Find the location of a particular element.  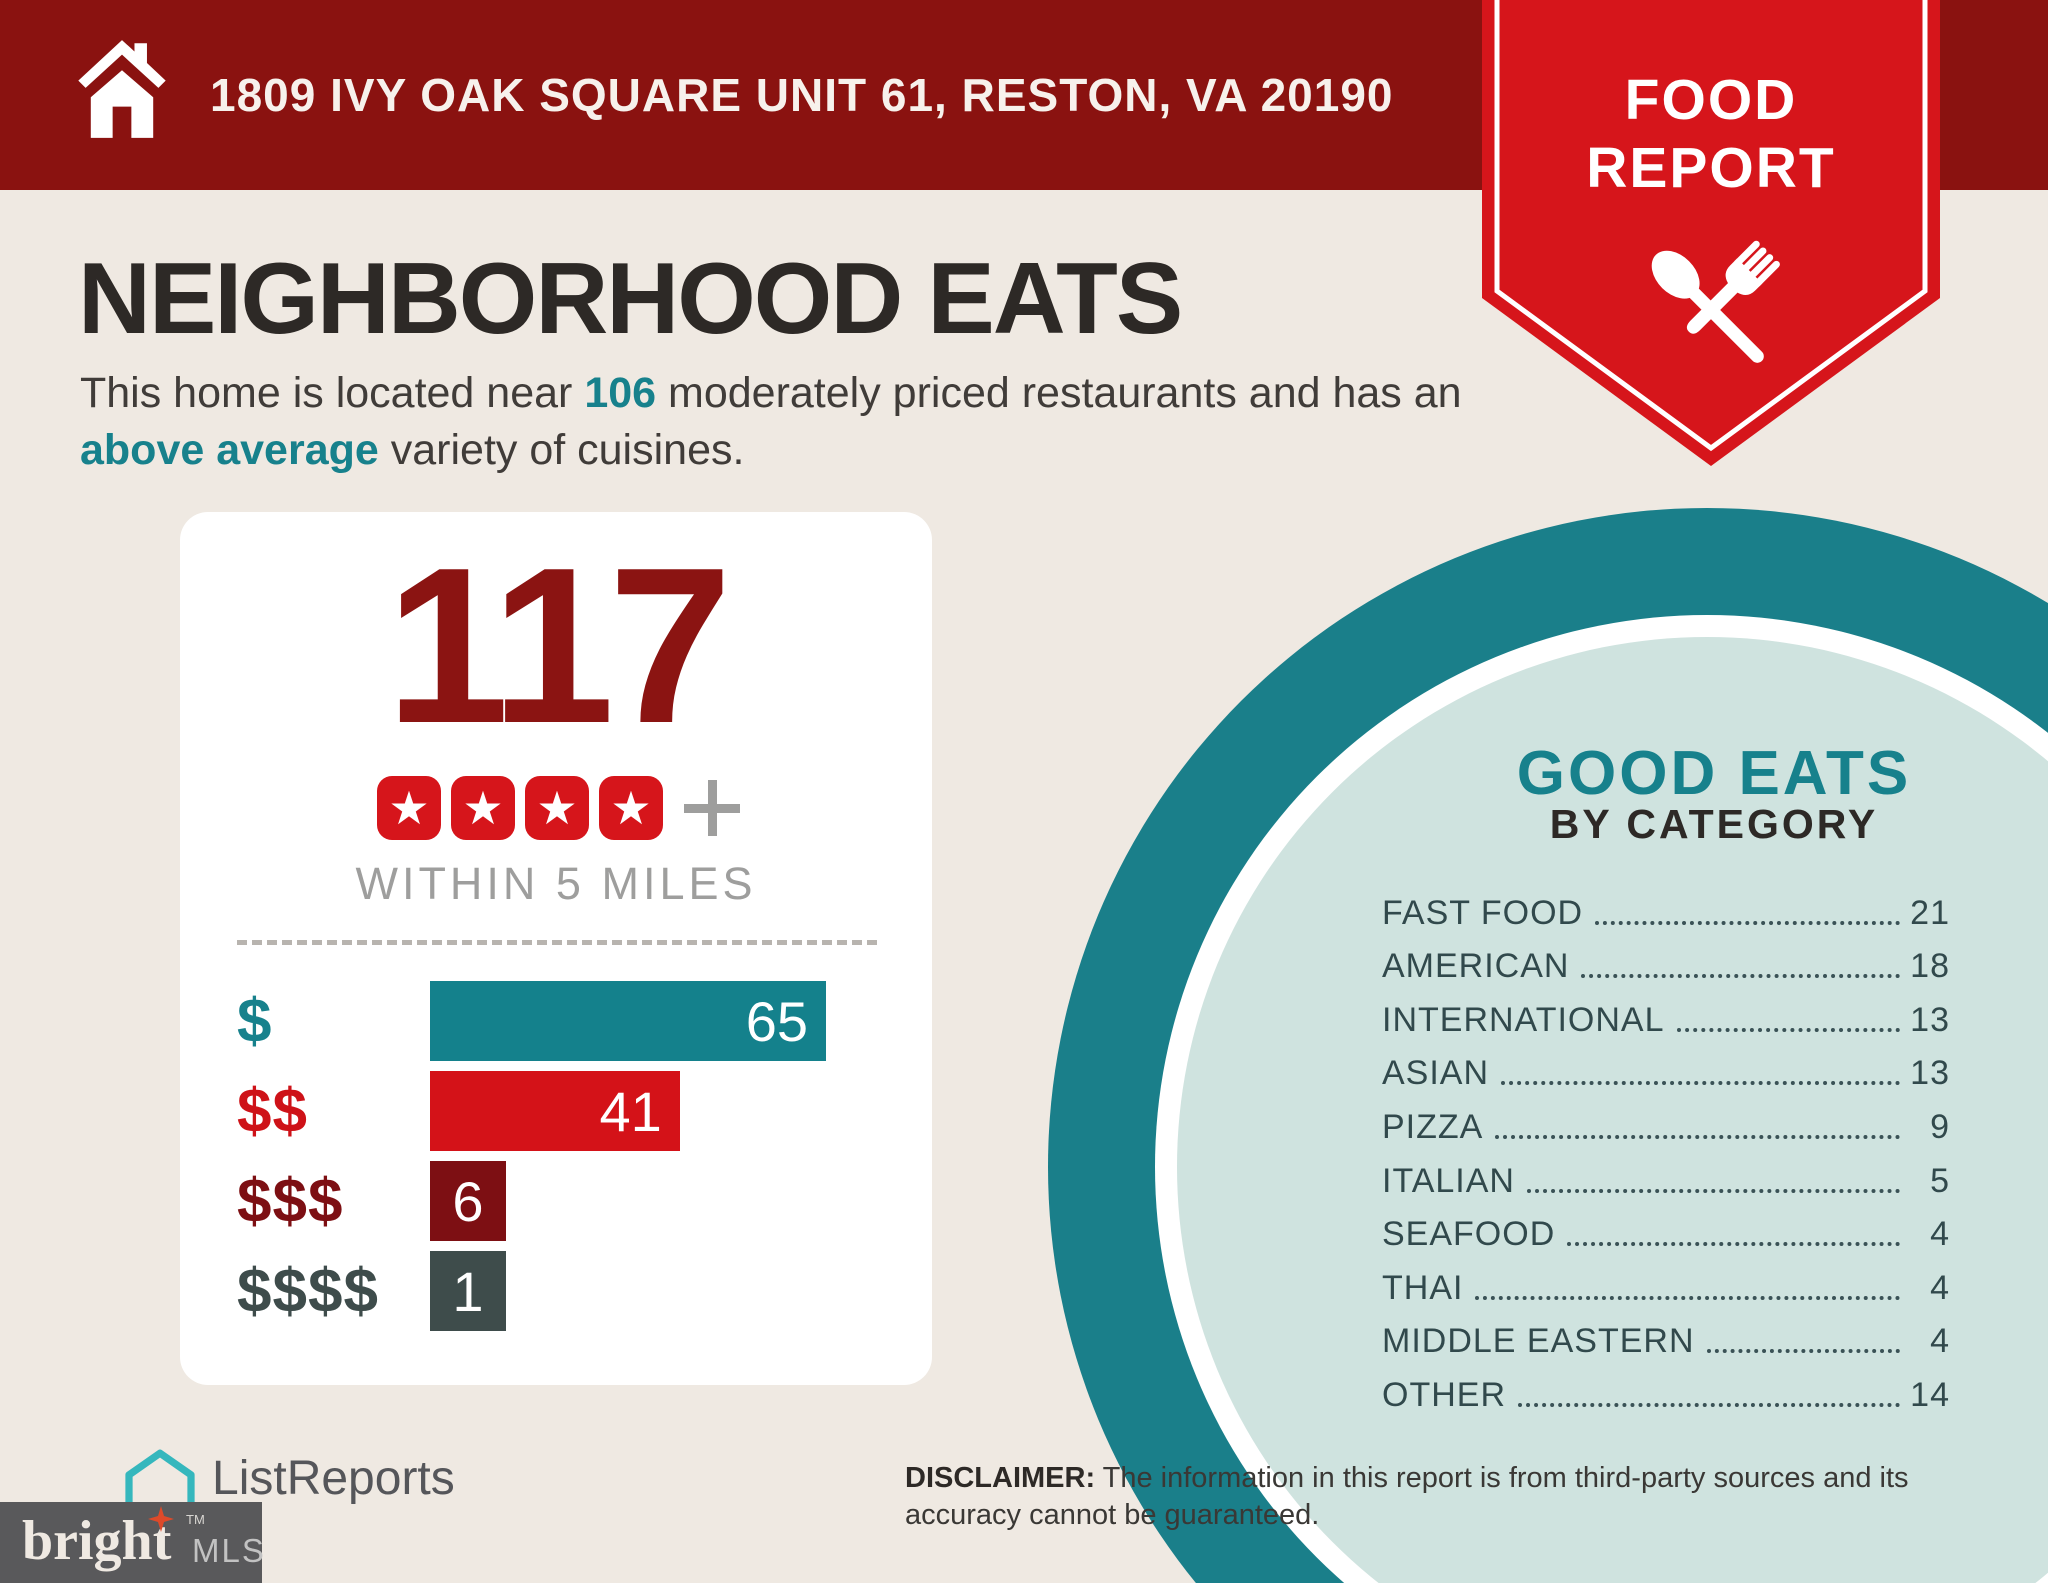

ribbon-title-line1: FOOD is located at coordinates (1711, 100).